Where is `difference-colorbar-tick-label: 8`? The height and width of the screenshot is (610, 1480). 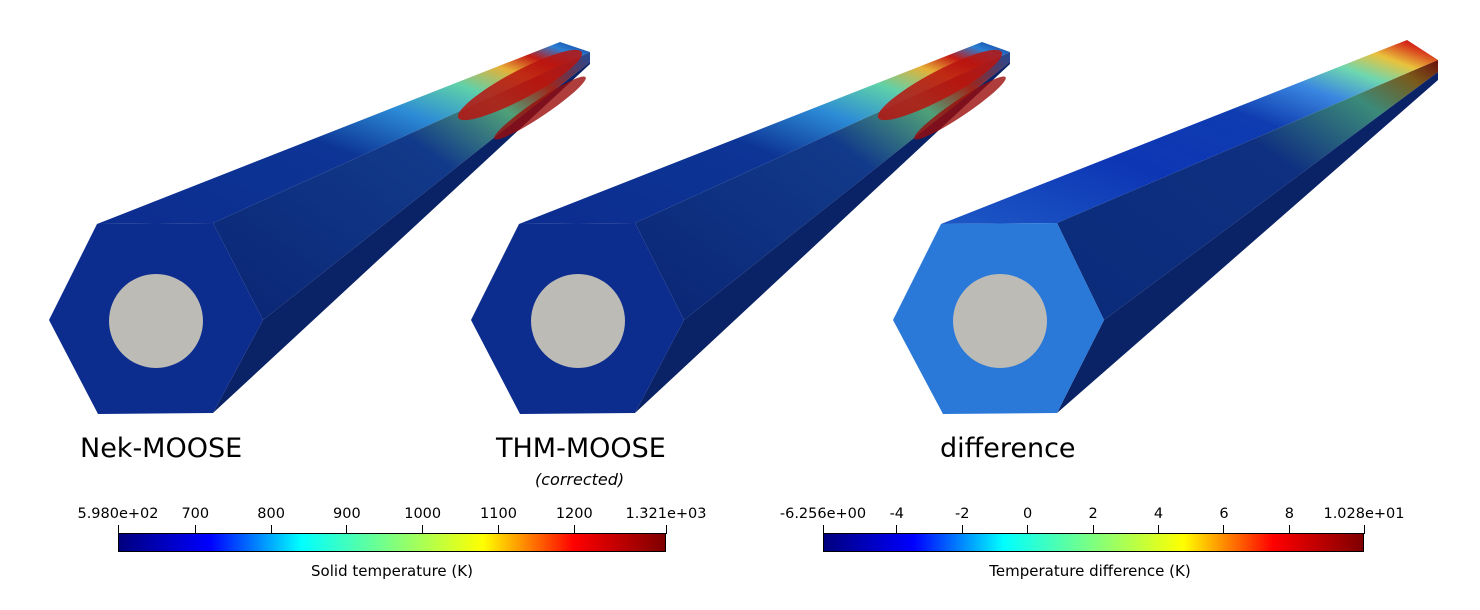
difference-colorbar-tick-label: 8 is located at coordinates (1289, 514).